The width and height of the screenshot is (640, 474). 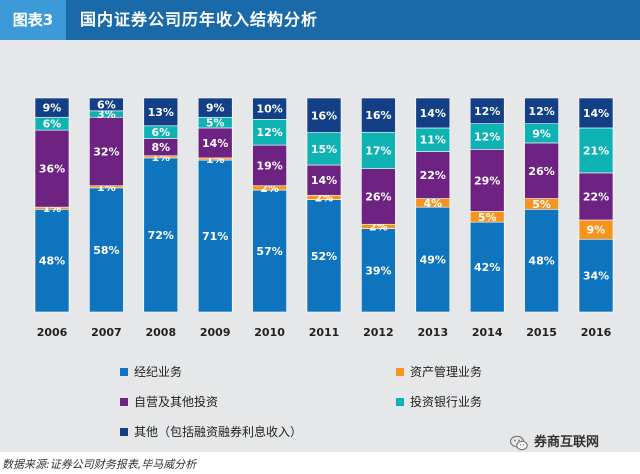 I want to click on data-label: 16%, so click(x=378, y=115).